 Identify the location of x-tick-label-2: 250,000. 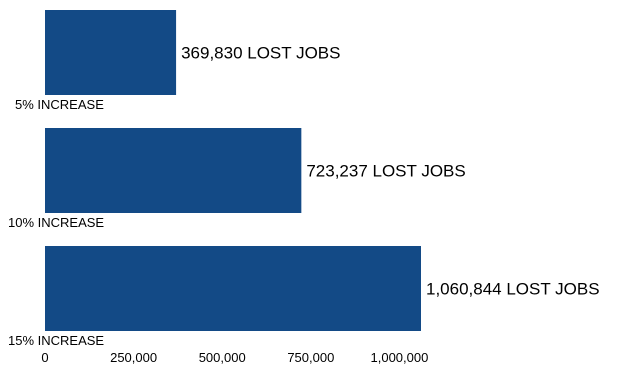
(133, 357).